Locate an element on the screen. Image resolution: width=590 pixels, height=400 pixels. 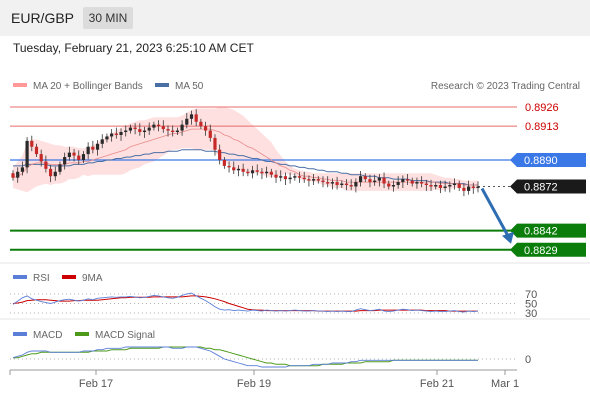
rsi-ma-legend-label: 9MA is located at coordinates (92, 278).